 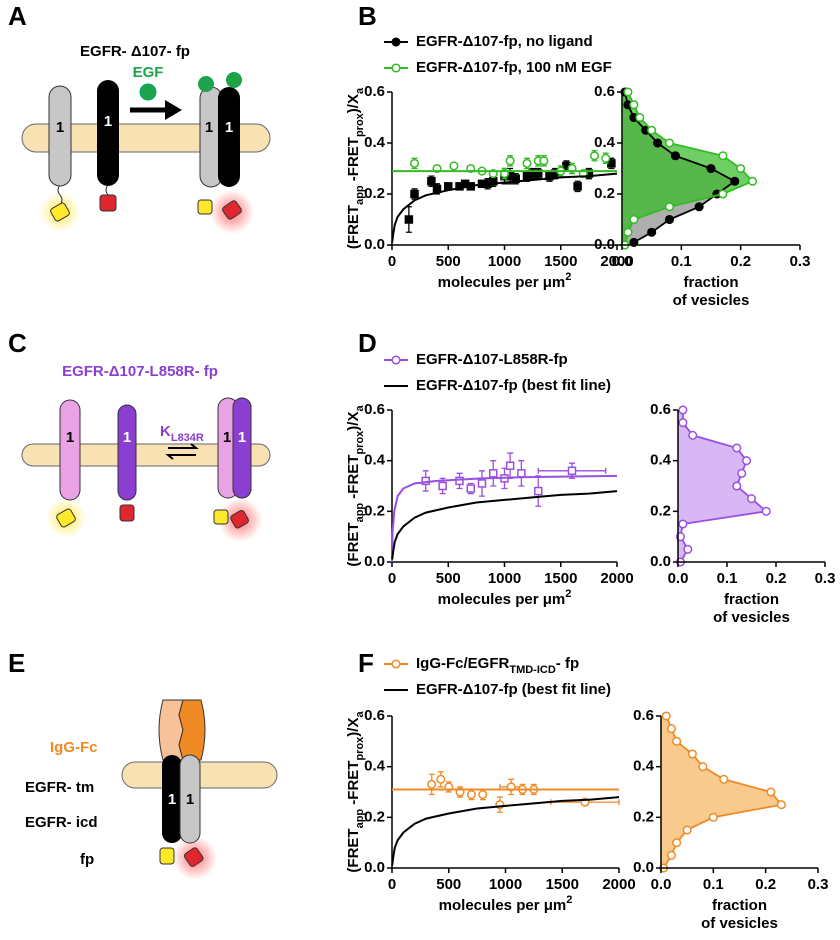 What do you see at coordinates (127, 513) in the screenshot?
I see `fp-red` at bounding box center [127, 513].